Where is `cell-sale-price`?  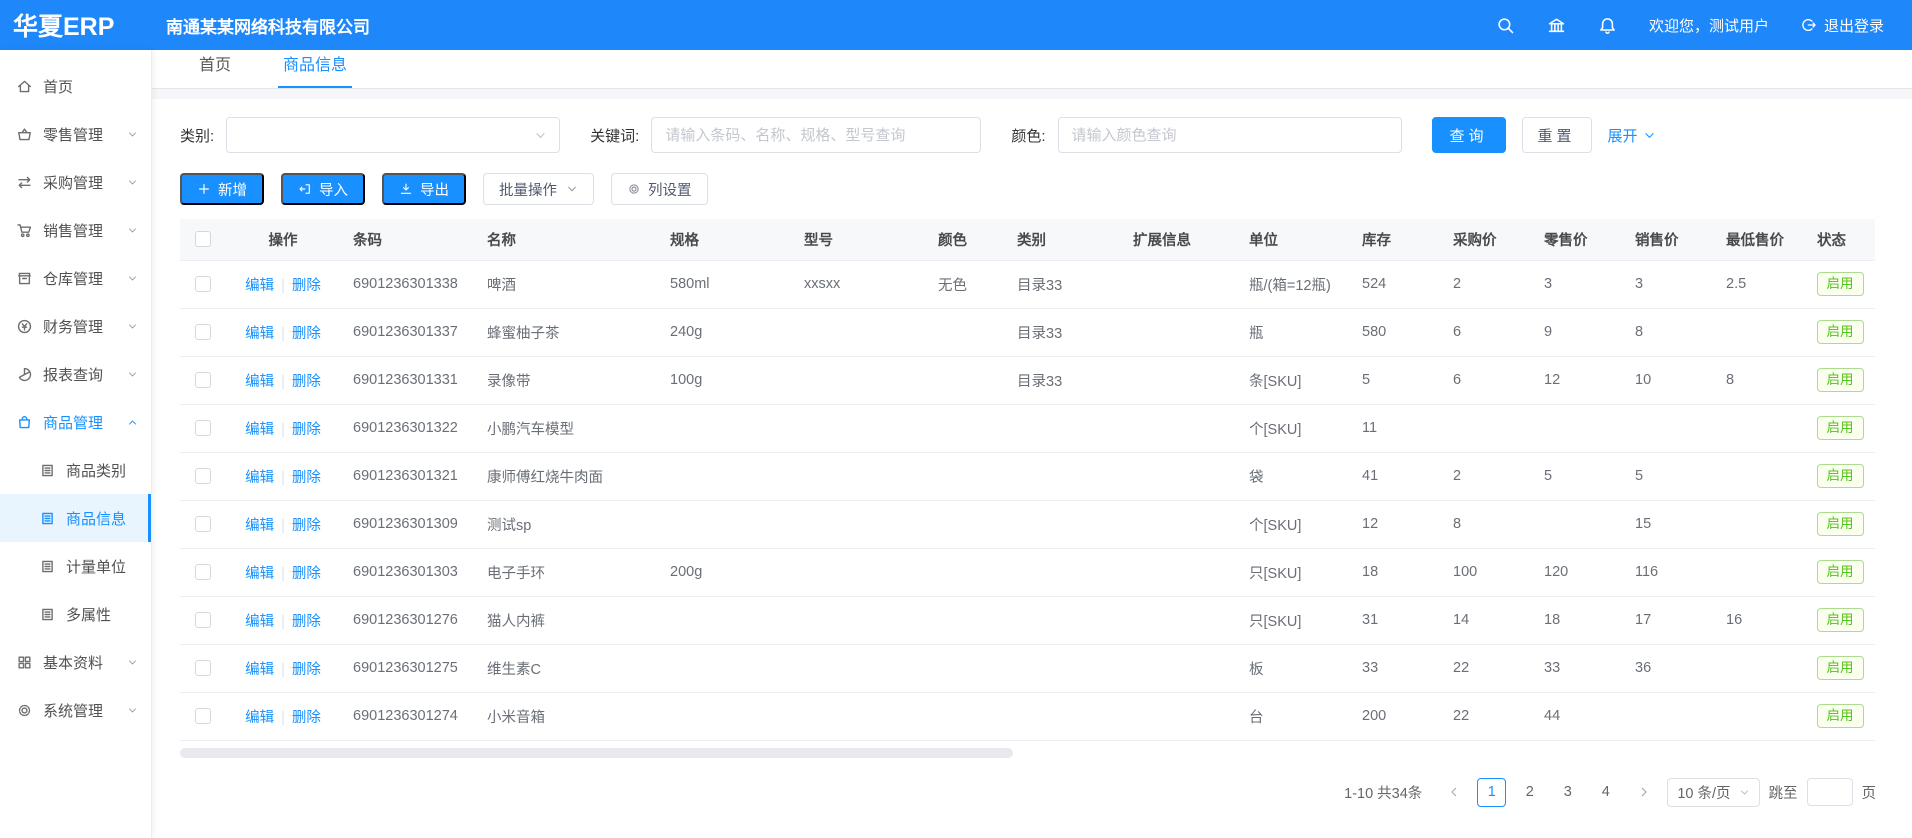 cell-sale-price is located at coordinates (1668, 716).